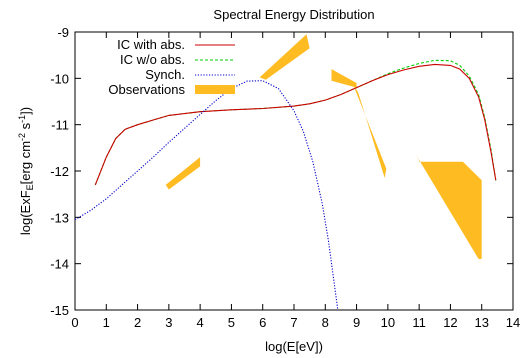 The height and width of the screenshot is (358, 528). I want to click on x-tick-label: 3, so click(168, 322).